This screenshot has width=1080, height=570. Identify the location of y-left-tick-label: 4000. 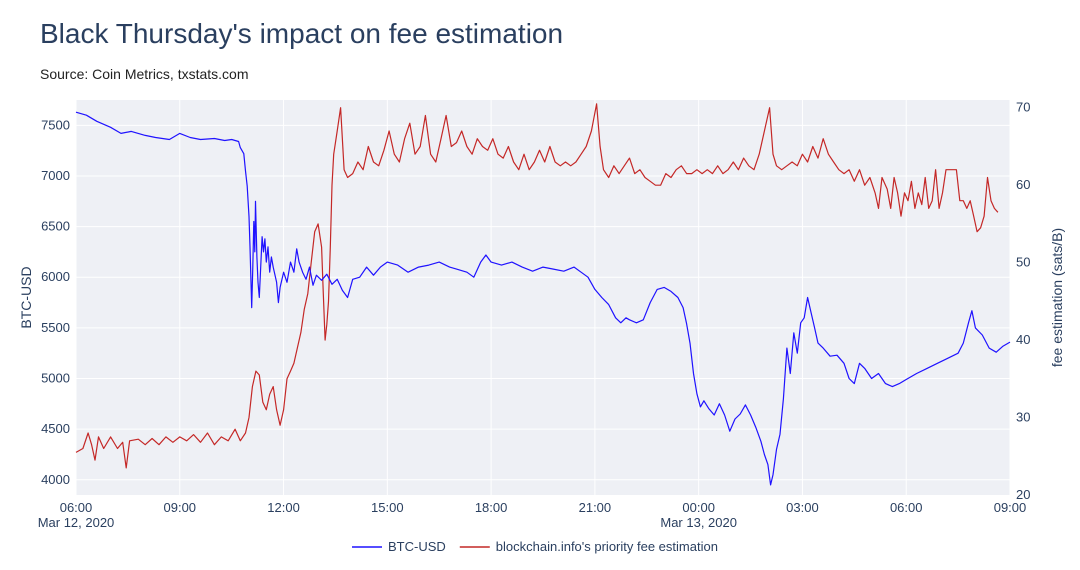
(55, 479).